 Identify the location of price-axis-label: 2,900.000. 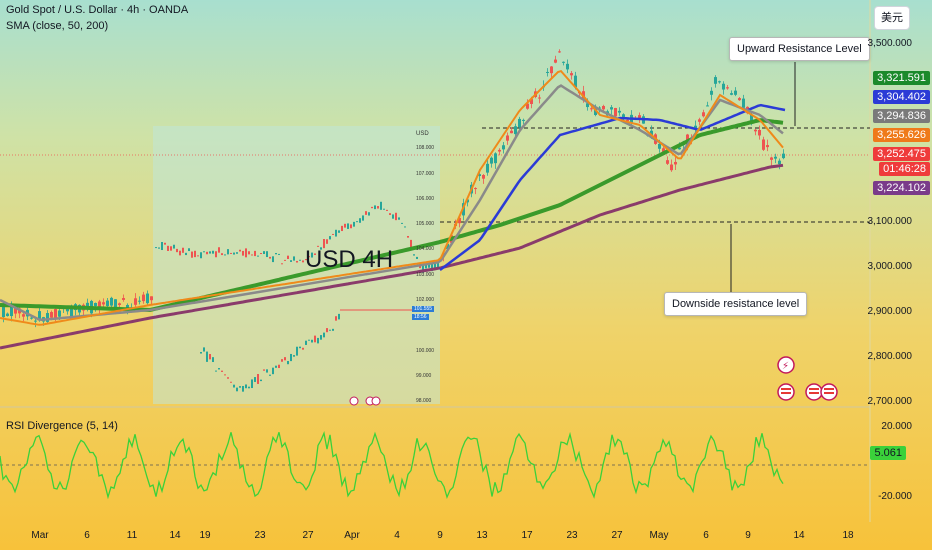
(890, 311).